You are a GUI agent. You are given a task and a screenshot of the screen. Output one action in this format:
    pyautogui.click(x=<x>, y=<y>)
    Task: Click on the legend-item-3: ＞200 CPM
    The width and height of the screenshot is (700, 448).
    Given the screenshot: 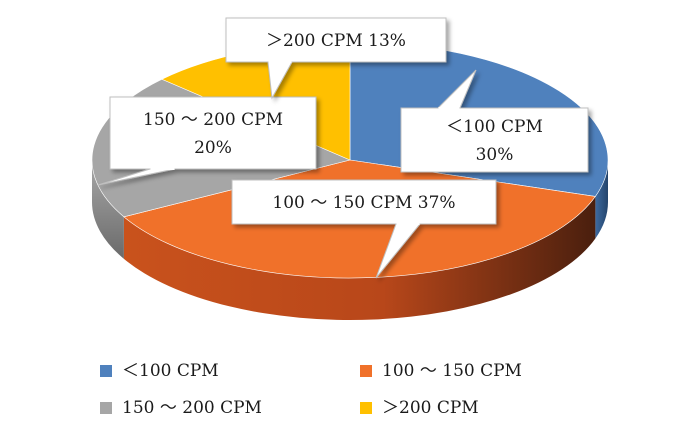 What is the action you would take?
    pyautogui.click(x=419, y=408)
    